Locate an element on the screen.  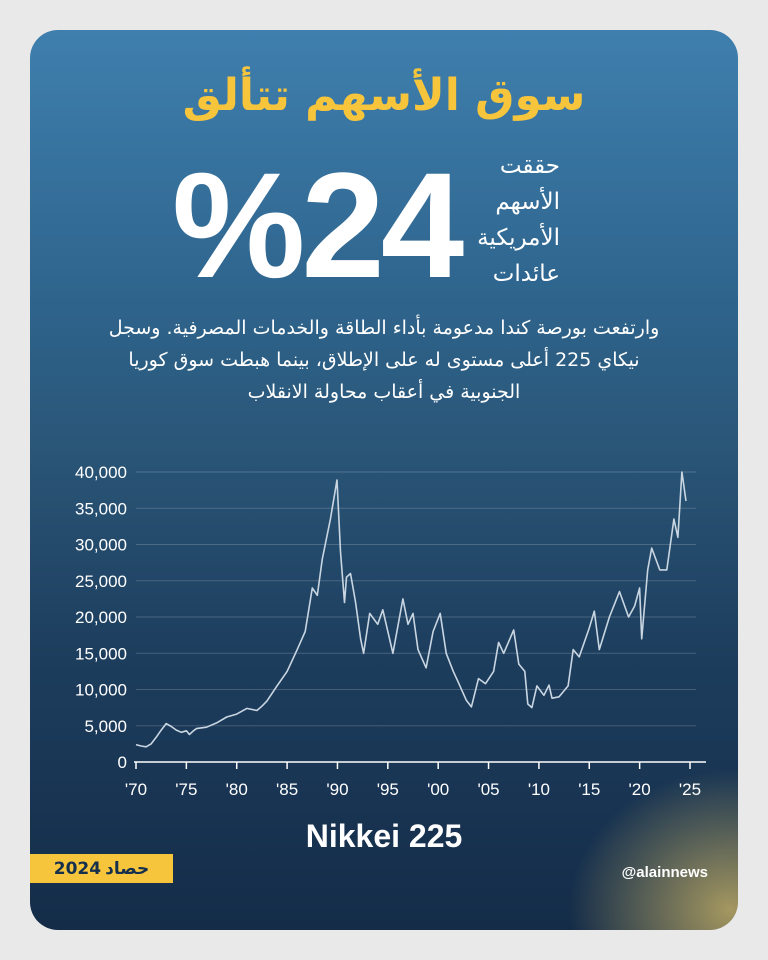
y-tick-label: 20,000 is located at coordinates (101, 617).